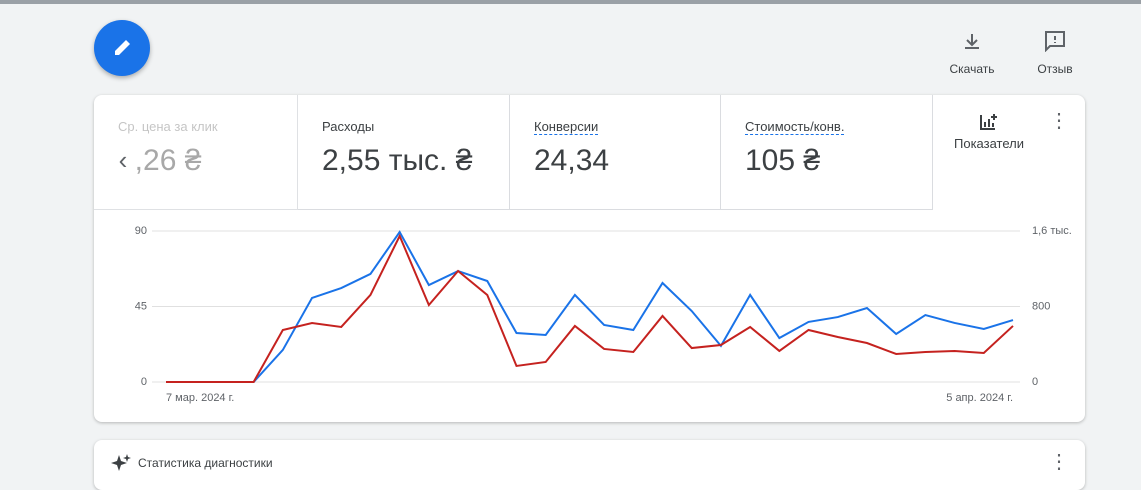  What do you see at coordinates (972, 53) in the screenshot?
I see `download-button: Скачать` at bounding box center [972, 53].